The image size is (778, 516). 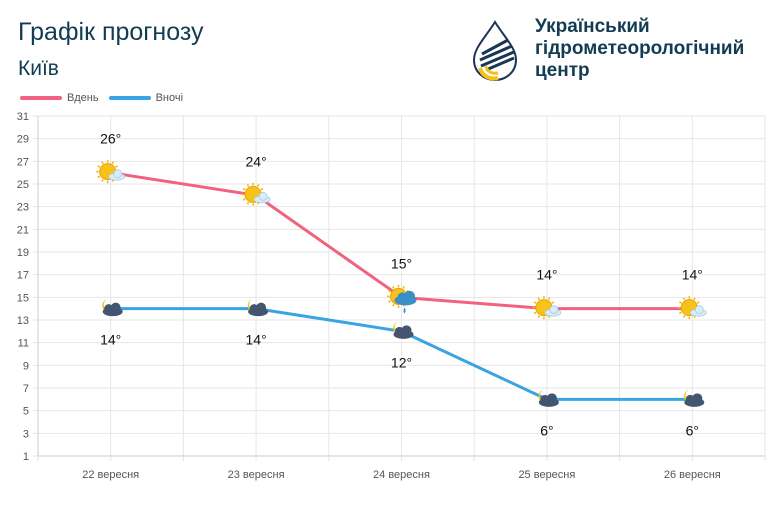 What do you see at coordinates (23, 230) in the screenshot?
I see `y-tick-label: 21` at bounding box center [23, 230].